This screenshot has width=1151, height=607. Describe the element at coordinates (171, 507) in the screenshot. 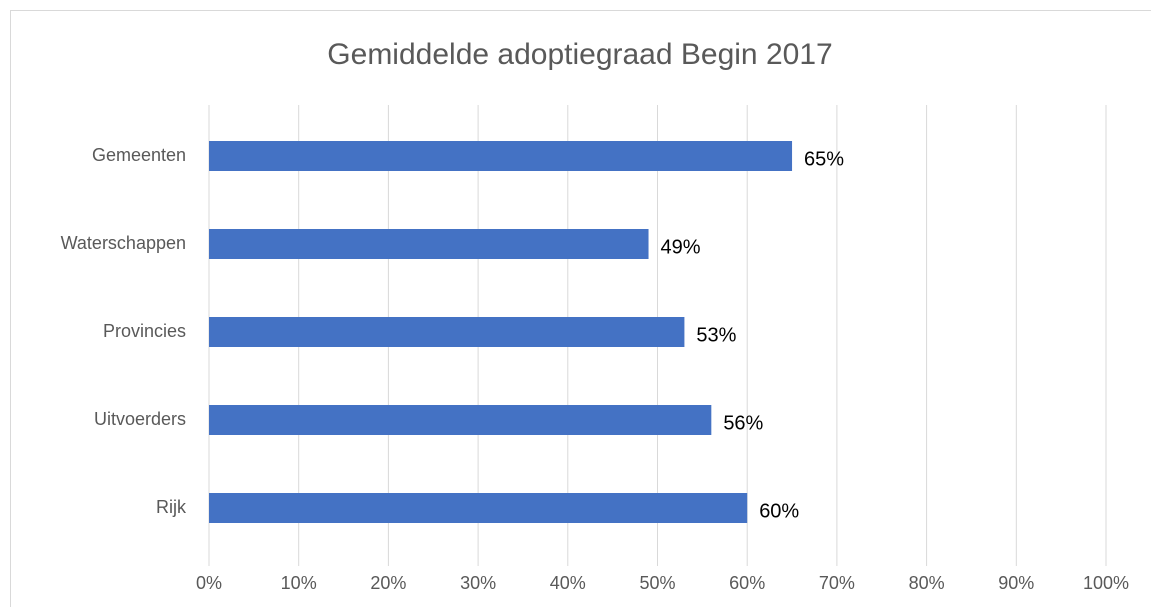

I see `y-tick-label: Rijk` at that location.